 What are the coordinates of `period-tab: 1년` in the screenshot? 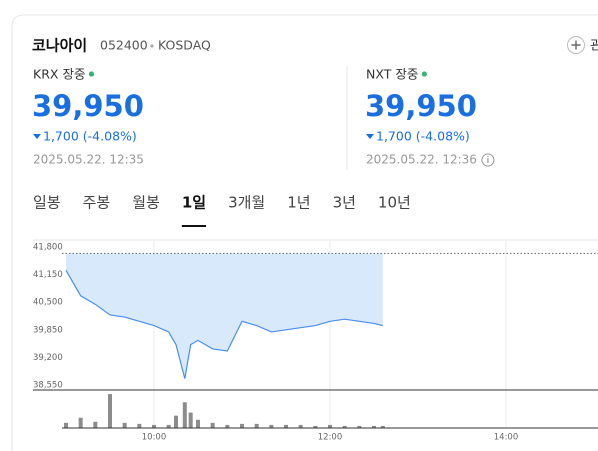 It's located at (298, 203).